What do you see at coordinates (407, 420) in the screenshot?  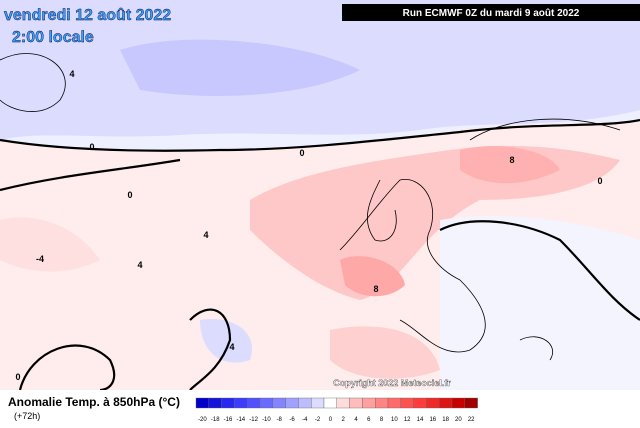 I see `colorbar-label: 12` at bounding box center [407, 420].